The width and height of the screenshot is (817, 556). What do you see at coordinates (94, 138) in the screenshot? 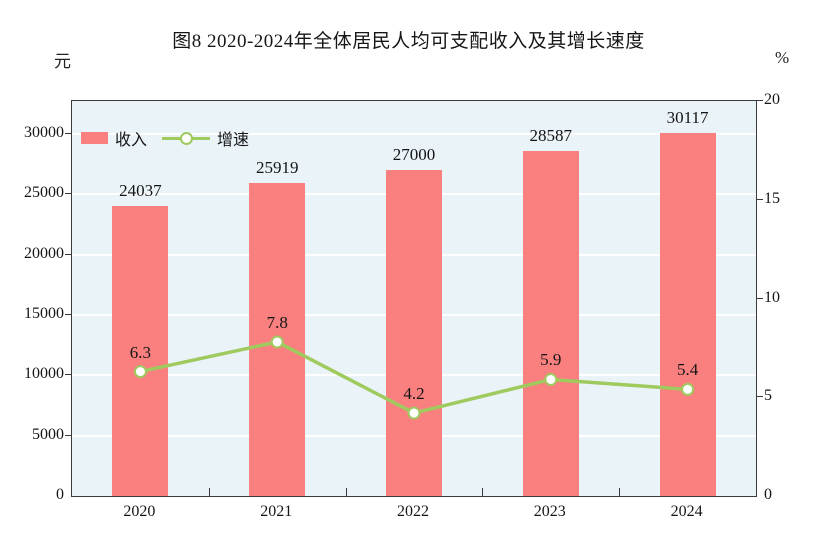
I see `legend-income-swatch` at bounding box center [94, 138].